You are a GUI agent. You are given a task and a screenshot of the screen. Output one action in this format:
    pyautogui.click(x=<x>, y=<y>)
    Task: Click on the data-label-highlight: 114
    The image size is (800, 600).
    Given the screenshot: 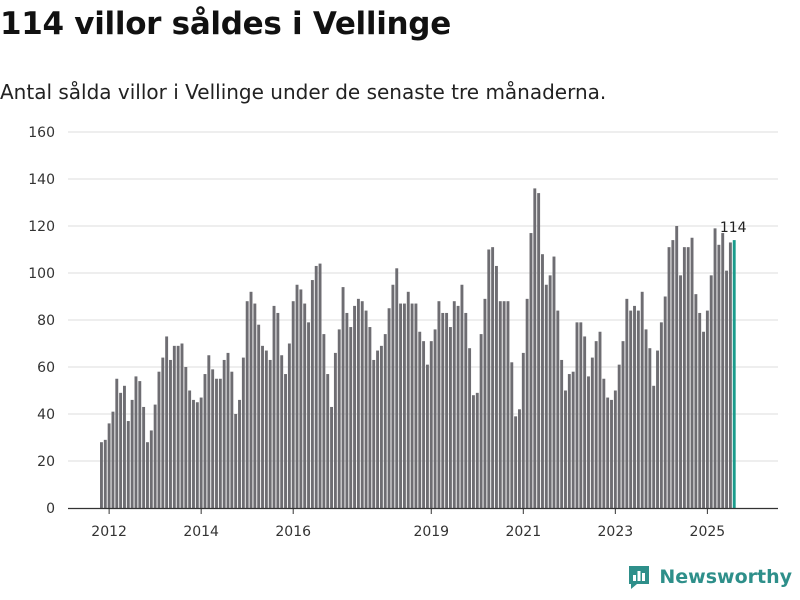 What is the action you would take?
    pyautogui.click(x=733, y=228)
    